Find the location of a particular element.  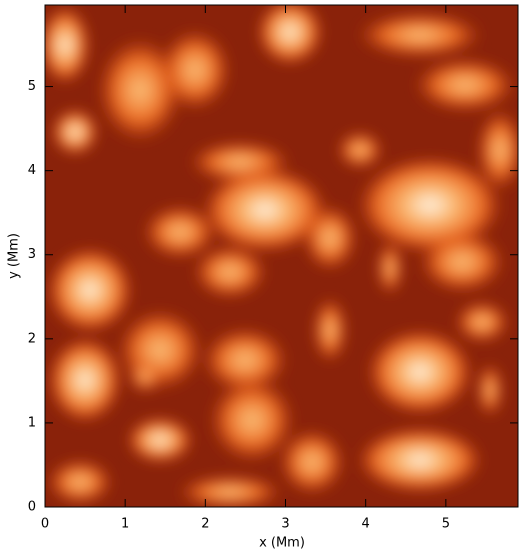

x-tick-label: 3 is located at coordinates (285, 524).